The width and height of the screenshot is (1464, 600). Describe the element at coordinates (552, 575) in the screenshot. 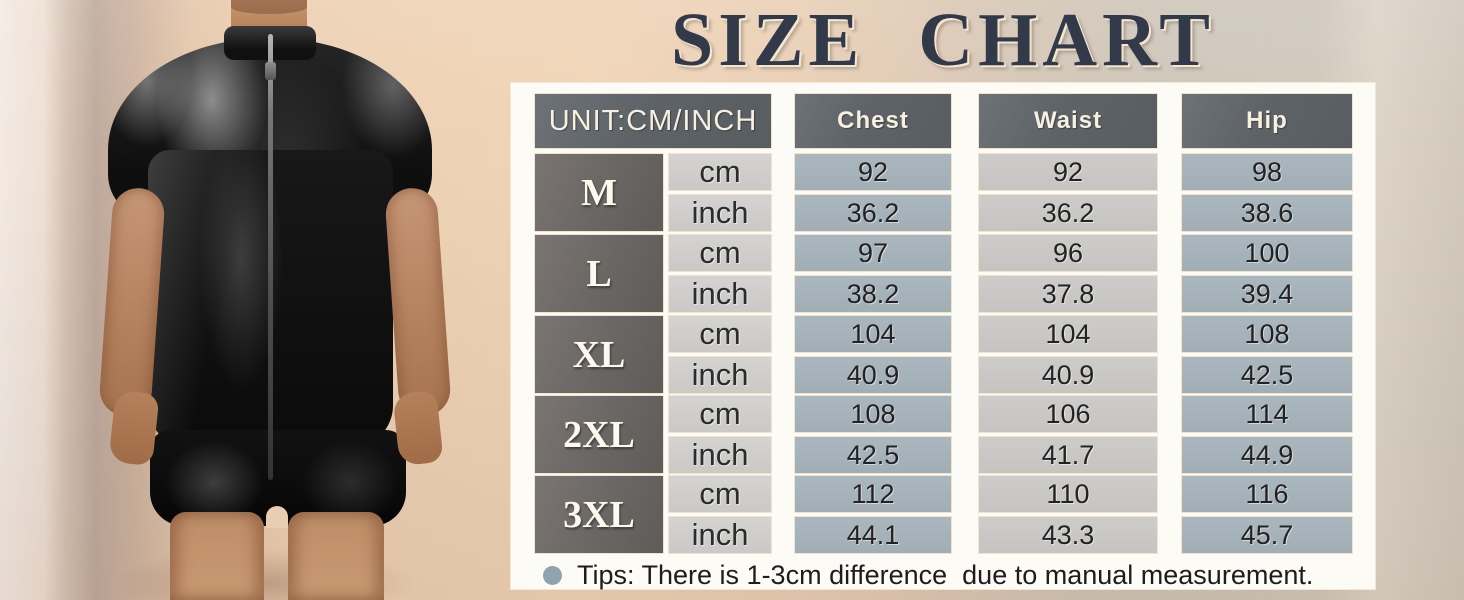

I see `tips-bullet-icon` at that location.